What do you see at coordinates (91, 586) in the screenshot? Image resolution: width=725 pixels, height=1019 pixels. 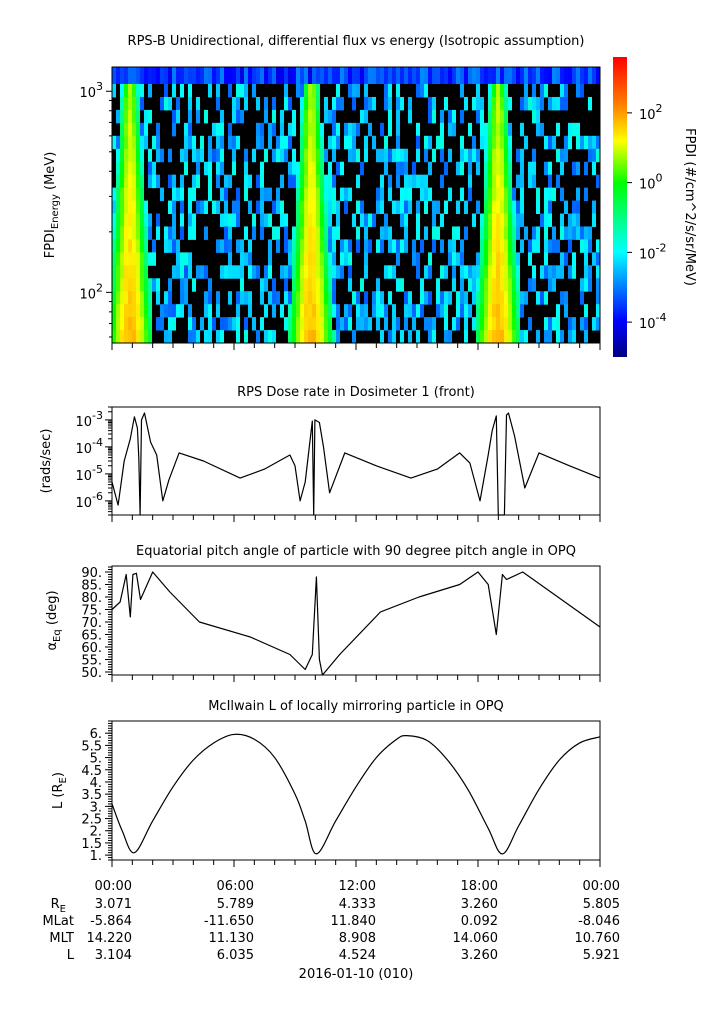 I see `tick-label: 85.` at bounding box center [91, 586].